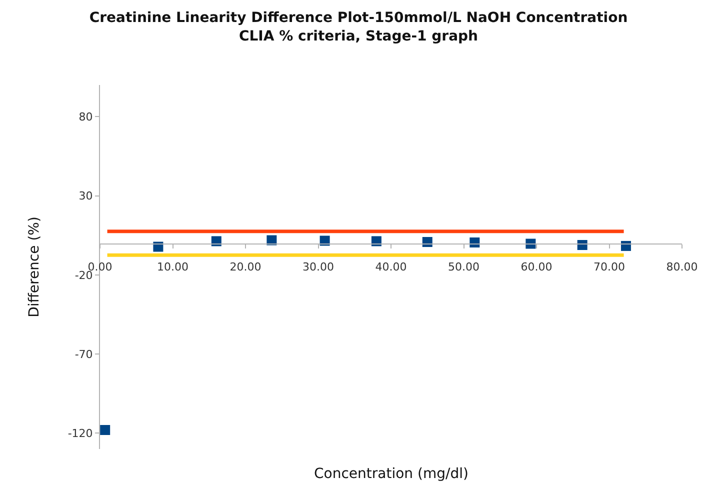 This screenshot has height=494, width=717. I want to click on y-tick-label: -120, so click(80, 433).